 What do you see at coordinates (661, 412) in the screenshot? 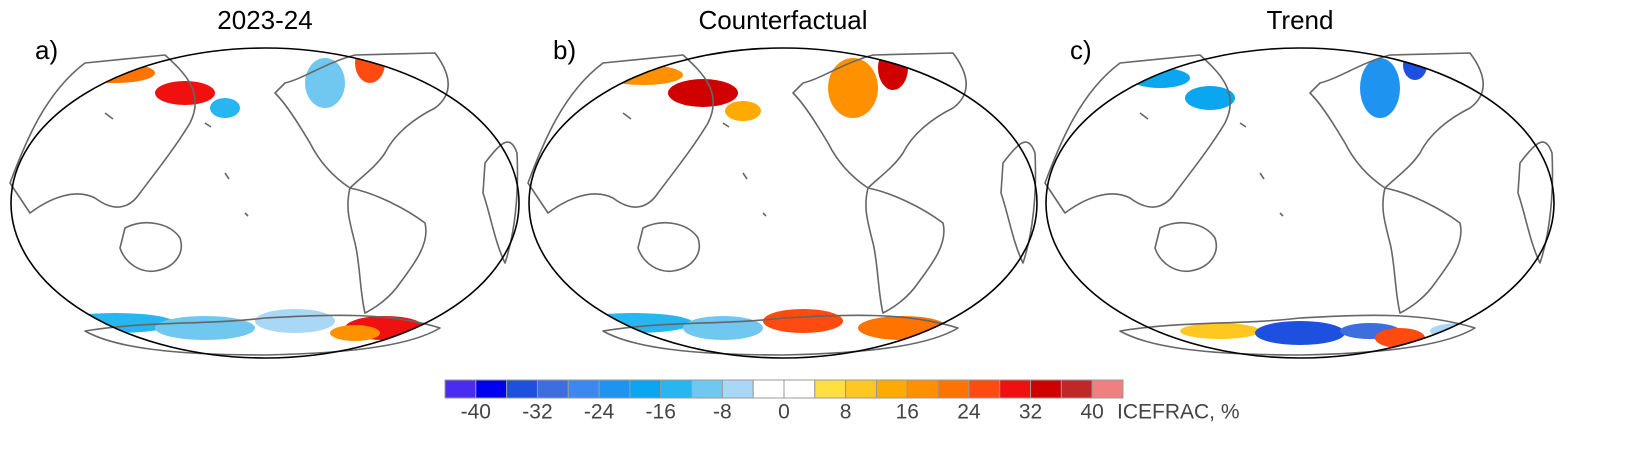
I see `colorbar-tick-label: -16` at bounding box center [661, 412].